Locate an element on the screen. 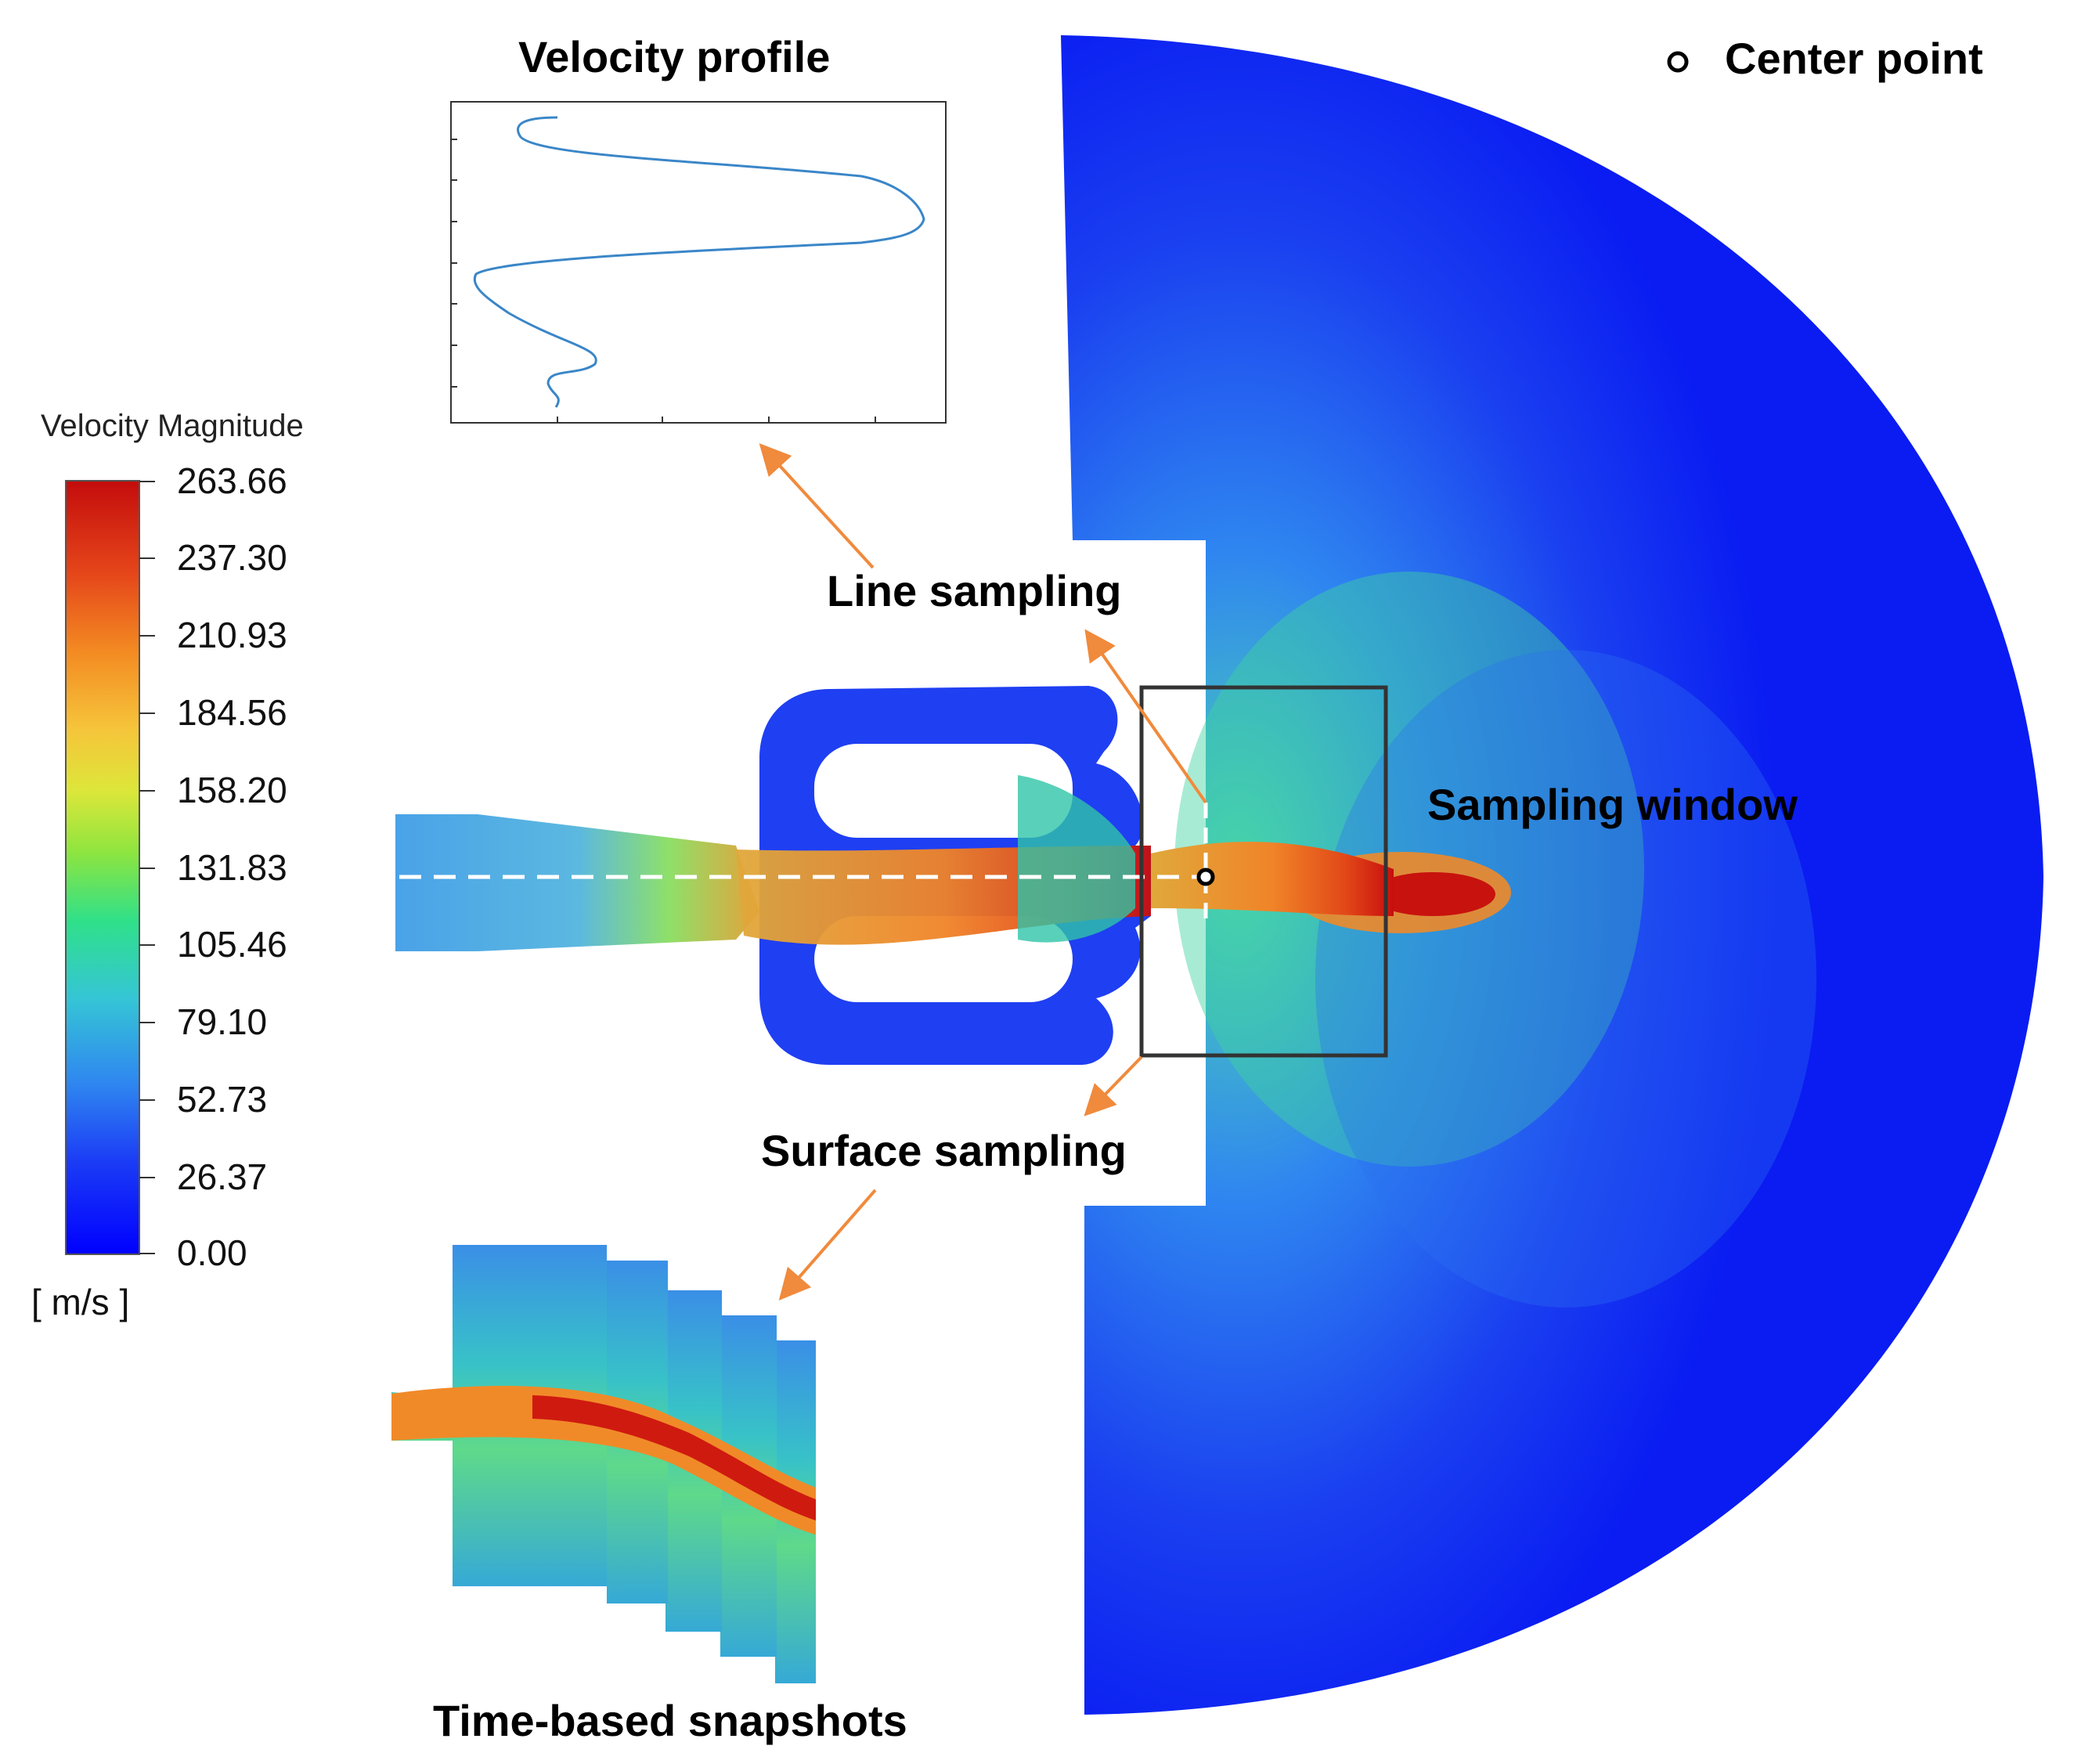 This screenshot has width=2074, height=1764. arrow-window-to-surface is located at coordinates (1113, 1085).